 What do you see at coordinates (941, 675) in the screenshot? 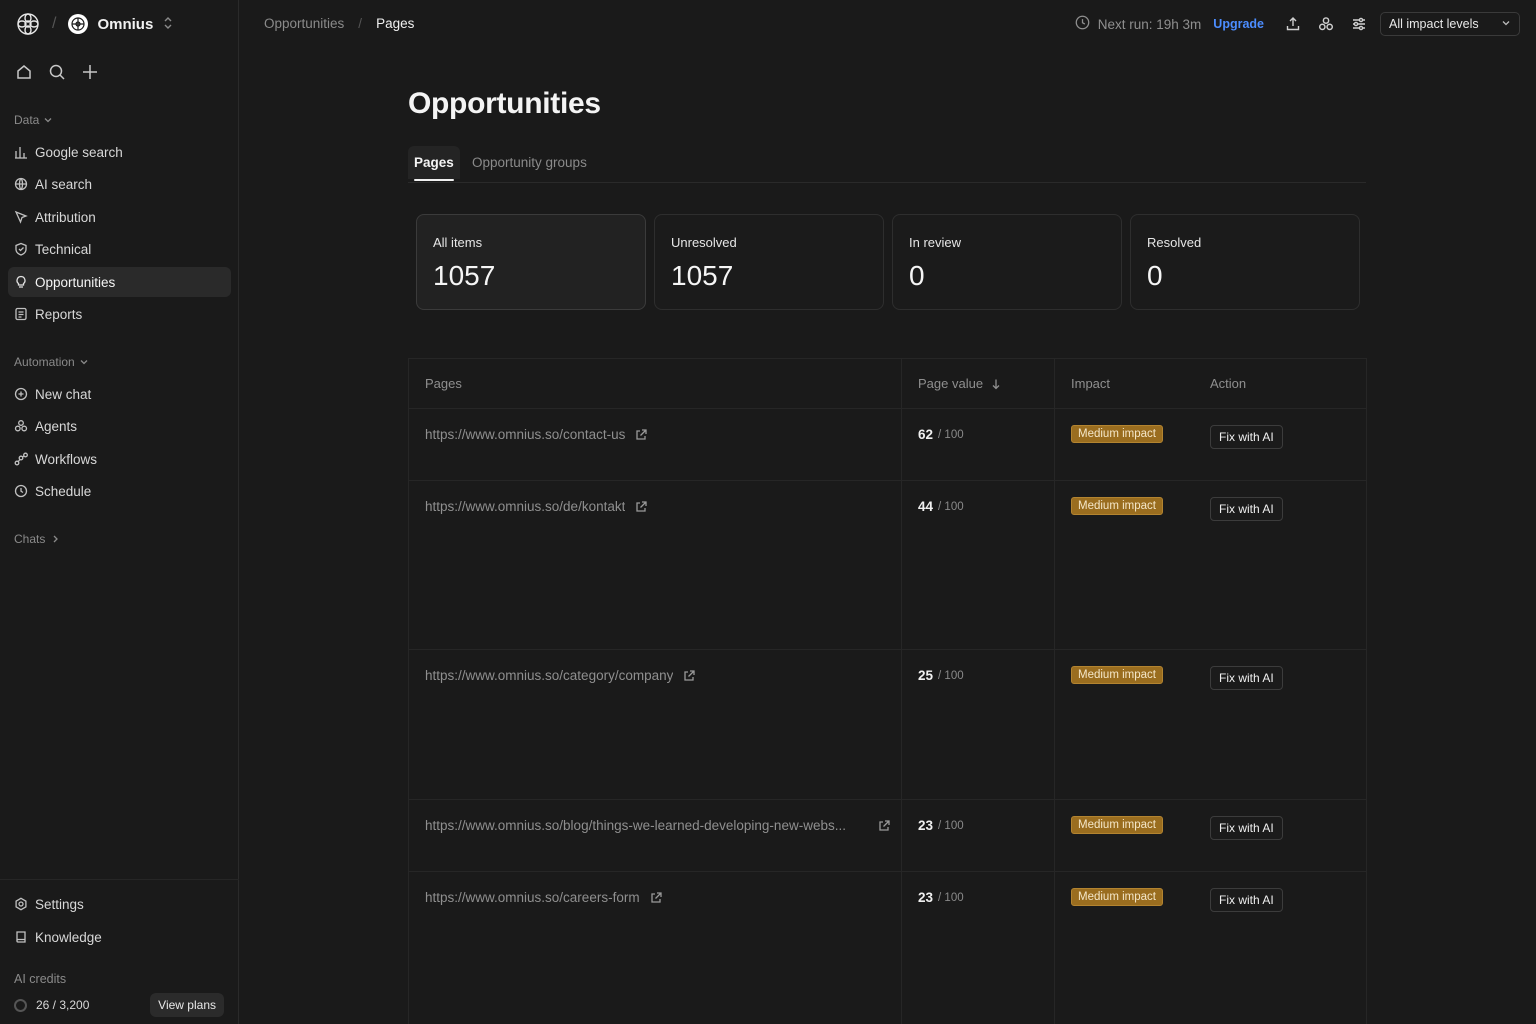
I see `page-value-cell: 25 / 100` at bounding box center [941, 675].